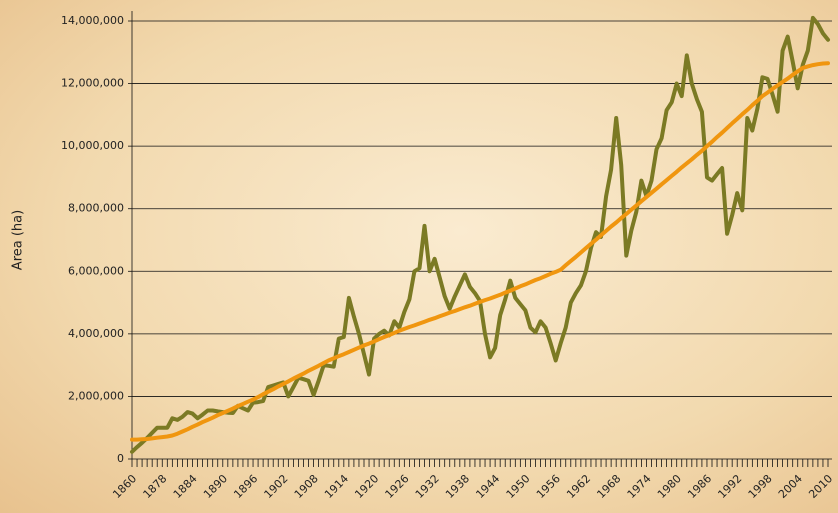 This screenshot has width=838, height=513. I want to click on x-tick-label: 1938, so click(457, 486).